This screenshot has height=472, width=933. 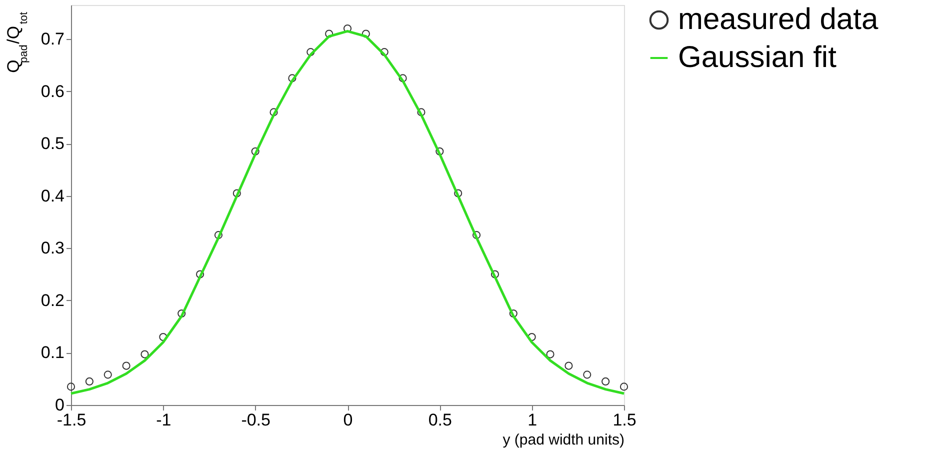 I want to click on x-tick-label: 0, so click(x=348, y=420).